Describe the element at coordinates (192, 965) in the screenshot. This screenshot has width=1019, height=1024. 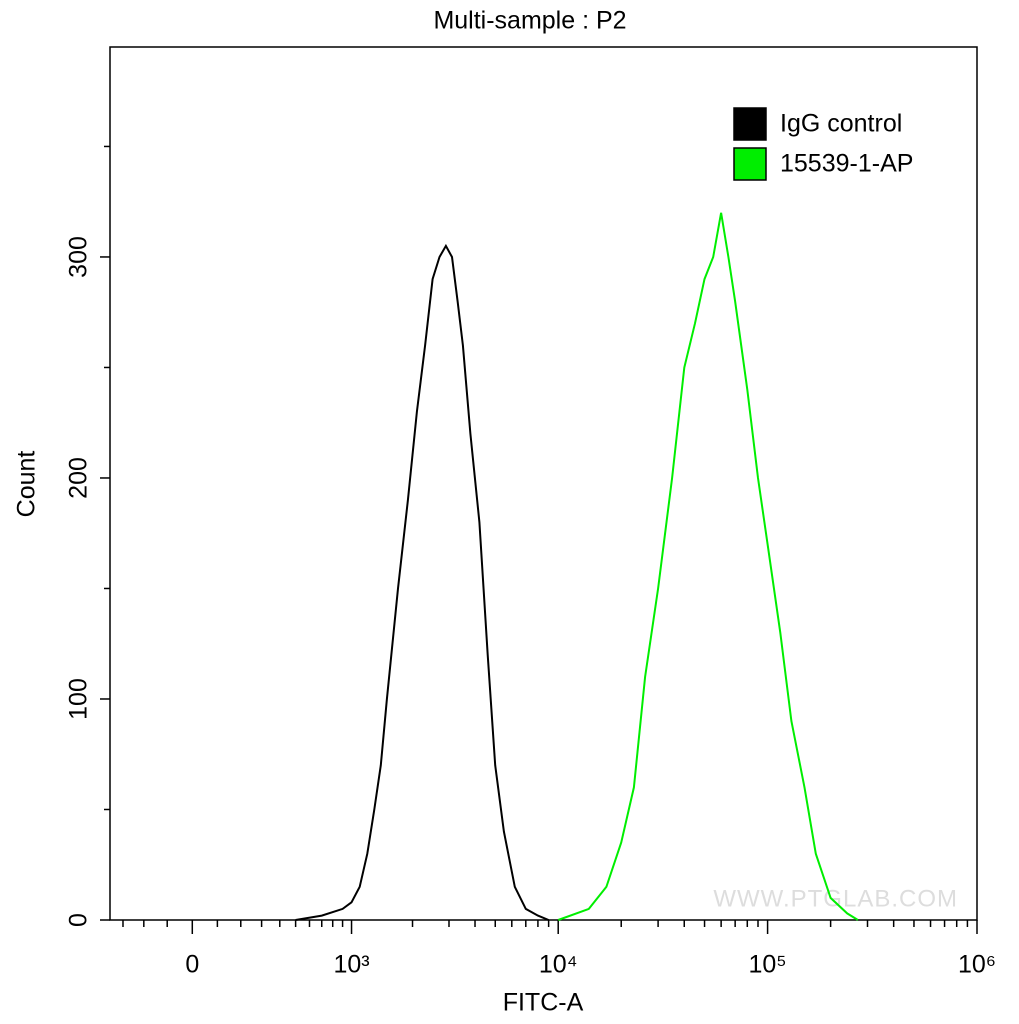
I see `x-tick-label: 0` at that location.